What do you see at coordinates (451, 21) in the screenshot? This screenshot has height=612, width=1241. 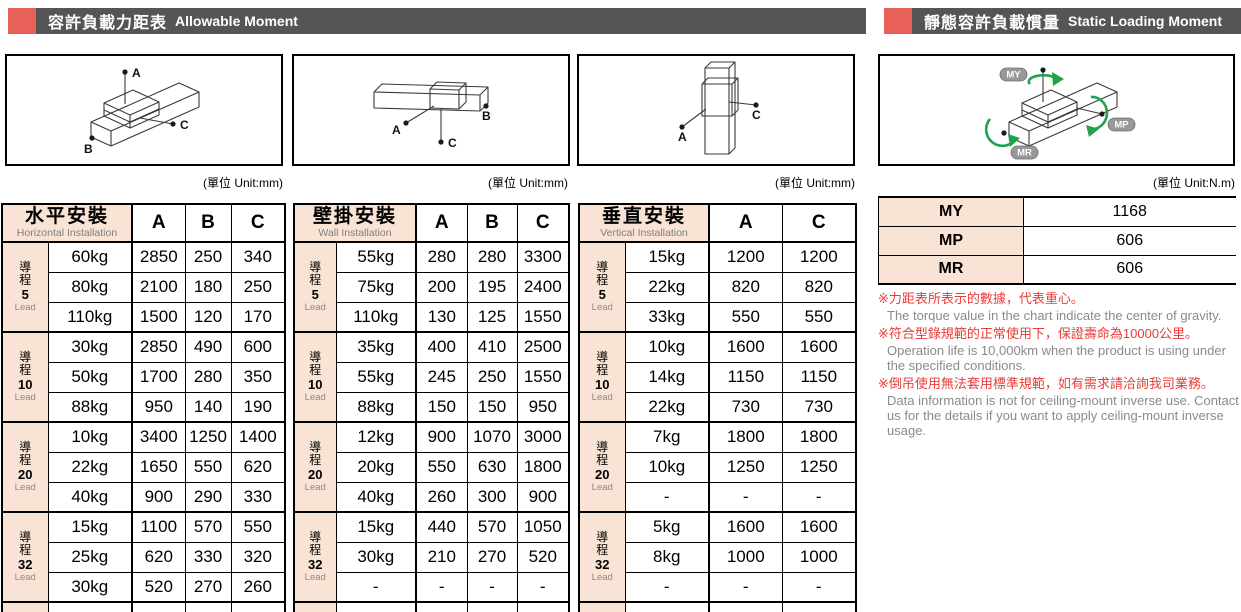 I see `section-header-bar: 容許負載力距表 Allowable Moment` at bounding box center [451, 21].